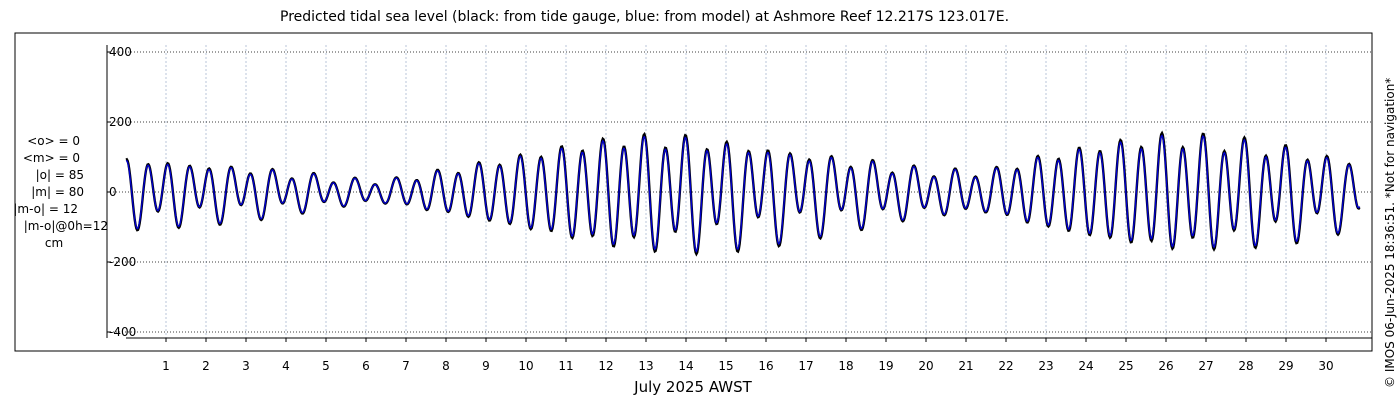 The width and height of the screenshot is (1400, 400). What do you see at coordinates (406, 366) in the screenshot?
I see `x-tick-label: 7` at bounding box center [406, 366].